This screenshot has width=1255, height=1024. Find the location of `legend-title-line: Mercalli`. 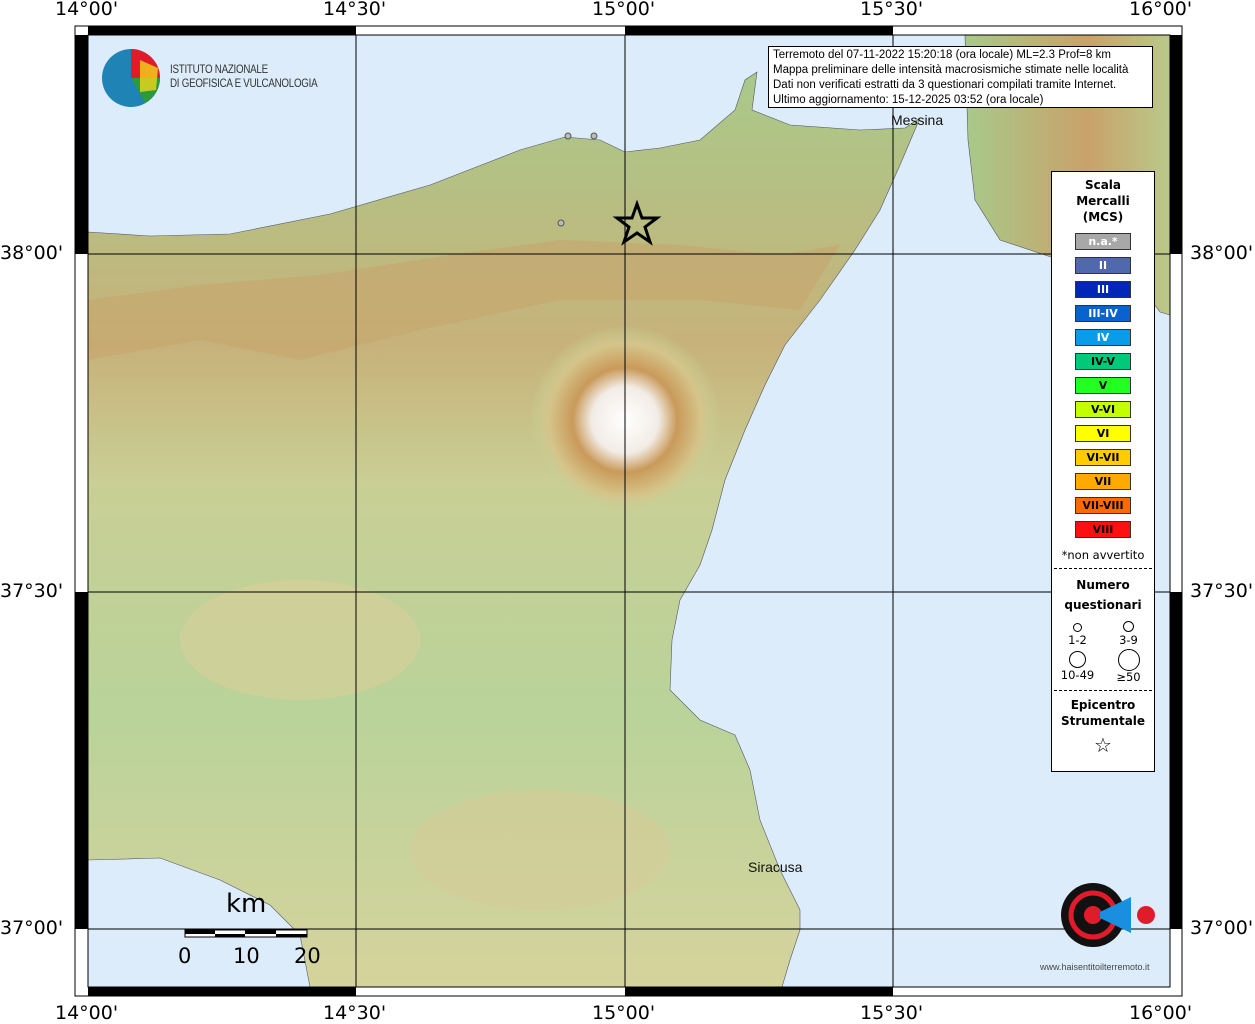

legend-title-line: Mercalli is located at coordinates (1103, 201).